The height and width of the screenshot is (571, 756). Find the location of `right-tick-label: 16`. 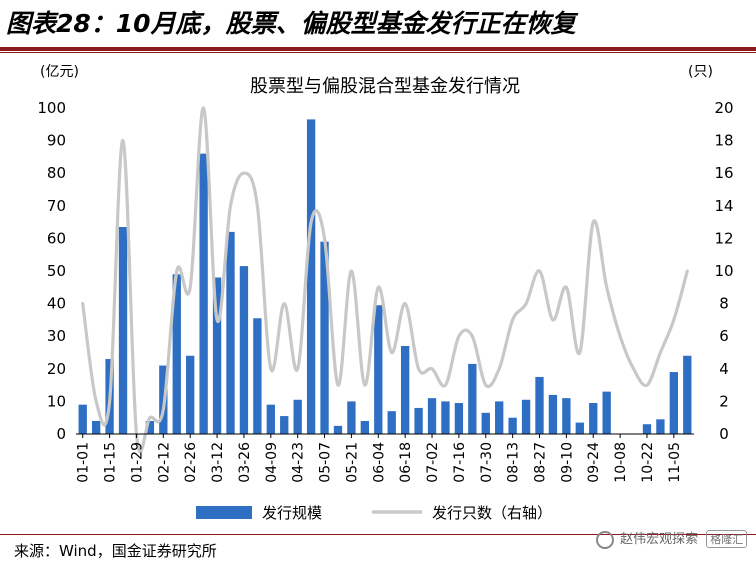

right-tick-label: 16 is located at coordinates (723, 173).